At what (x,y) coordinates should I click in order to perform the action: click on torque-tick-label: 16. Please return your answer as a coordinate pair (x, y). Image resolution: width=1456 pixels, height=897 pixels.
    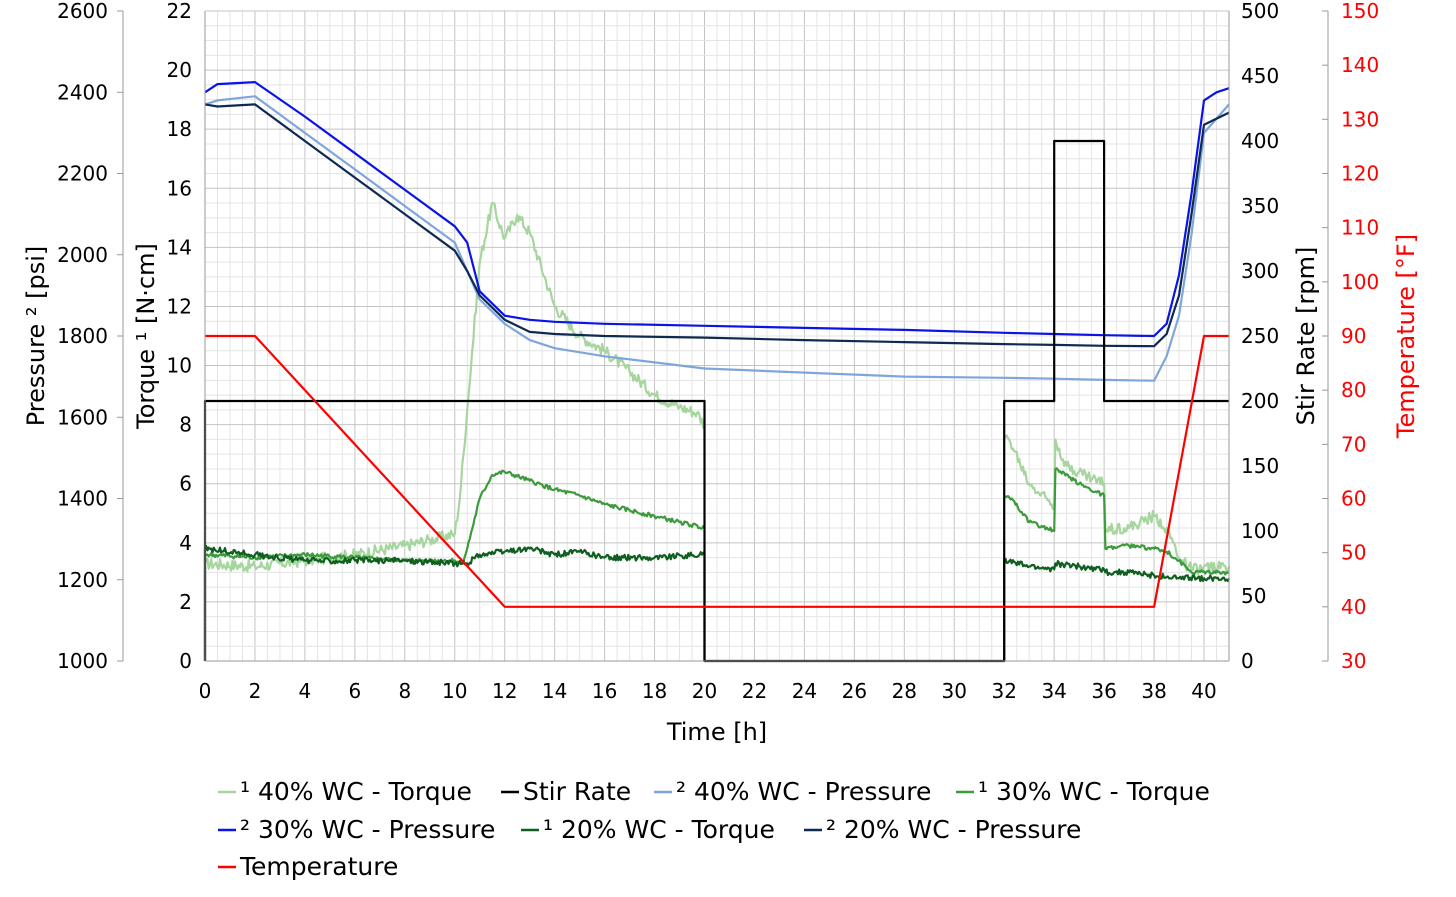
    Looking at the image, I should click on (179, 188).